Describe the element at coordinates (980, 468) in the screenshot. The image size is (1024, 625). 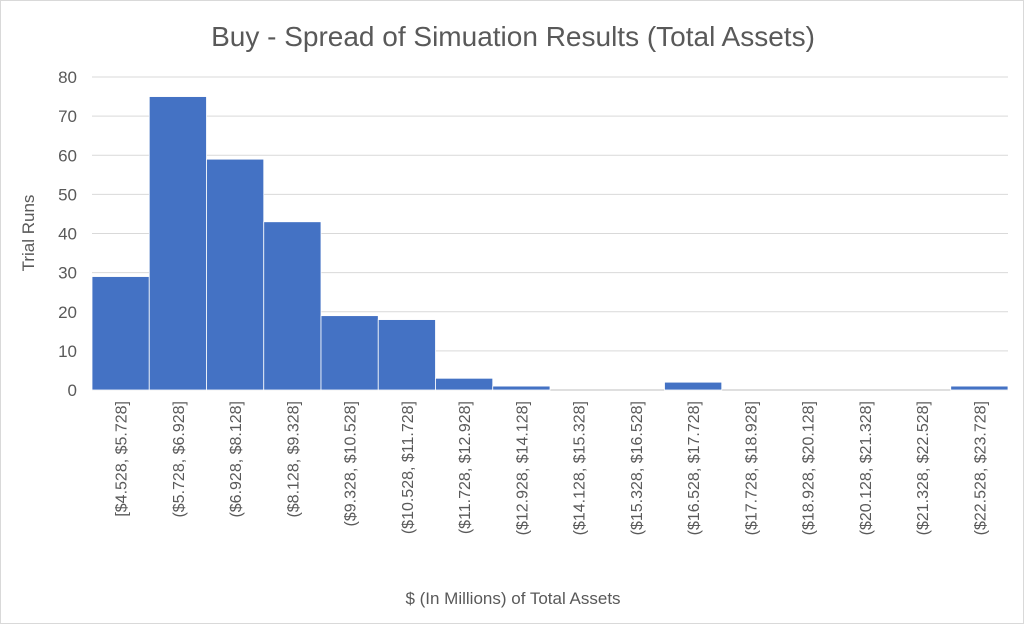
I see `x-tick-label: ($22.528, $23.728]` at that location.